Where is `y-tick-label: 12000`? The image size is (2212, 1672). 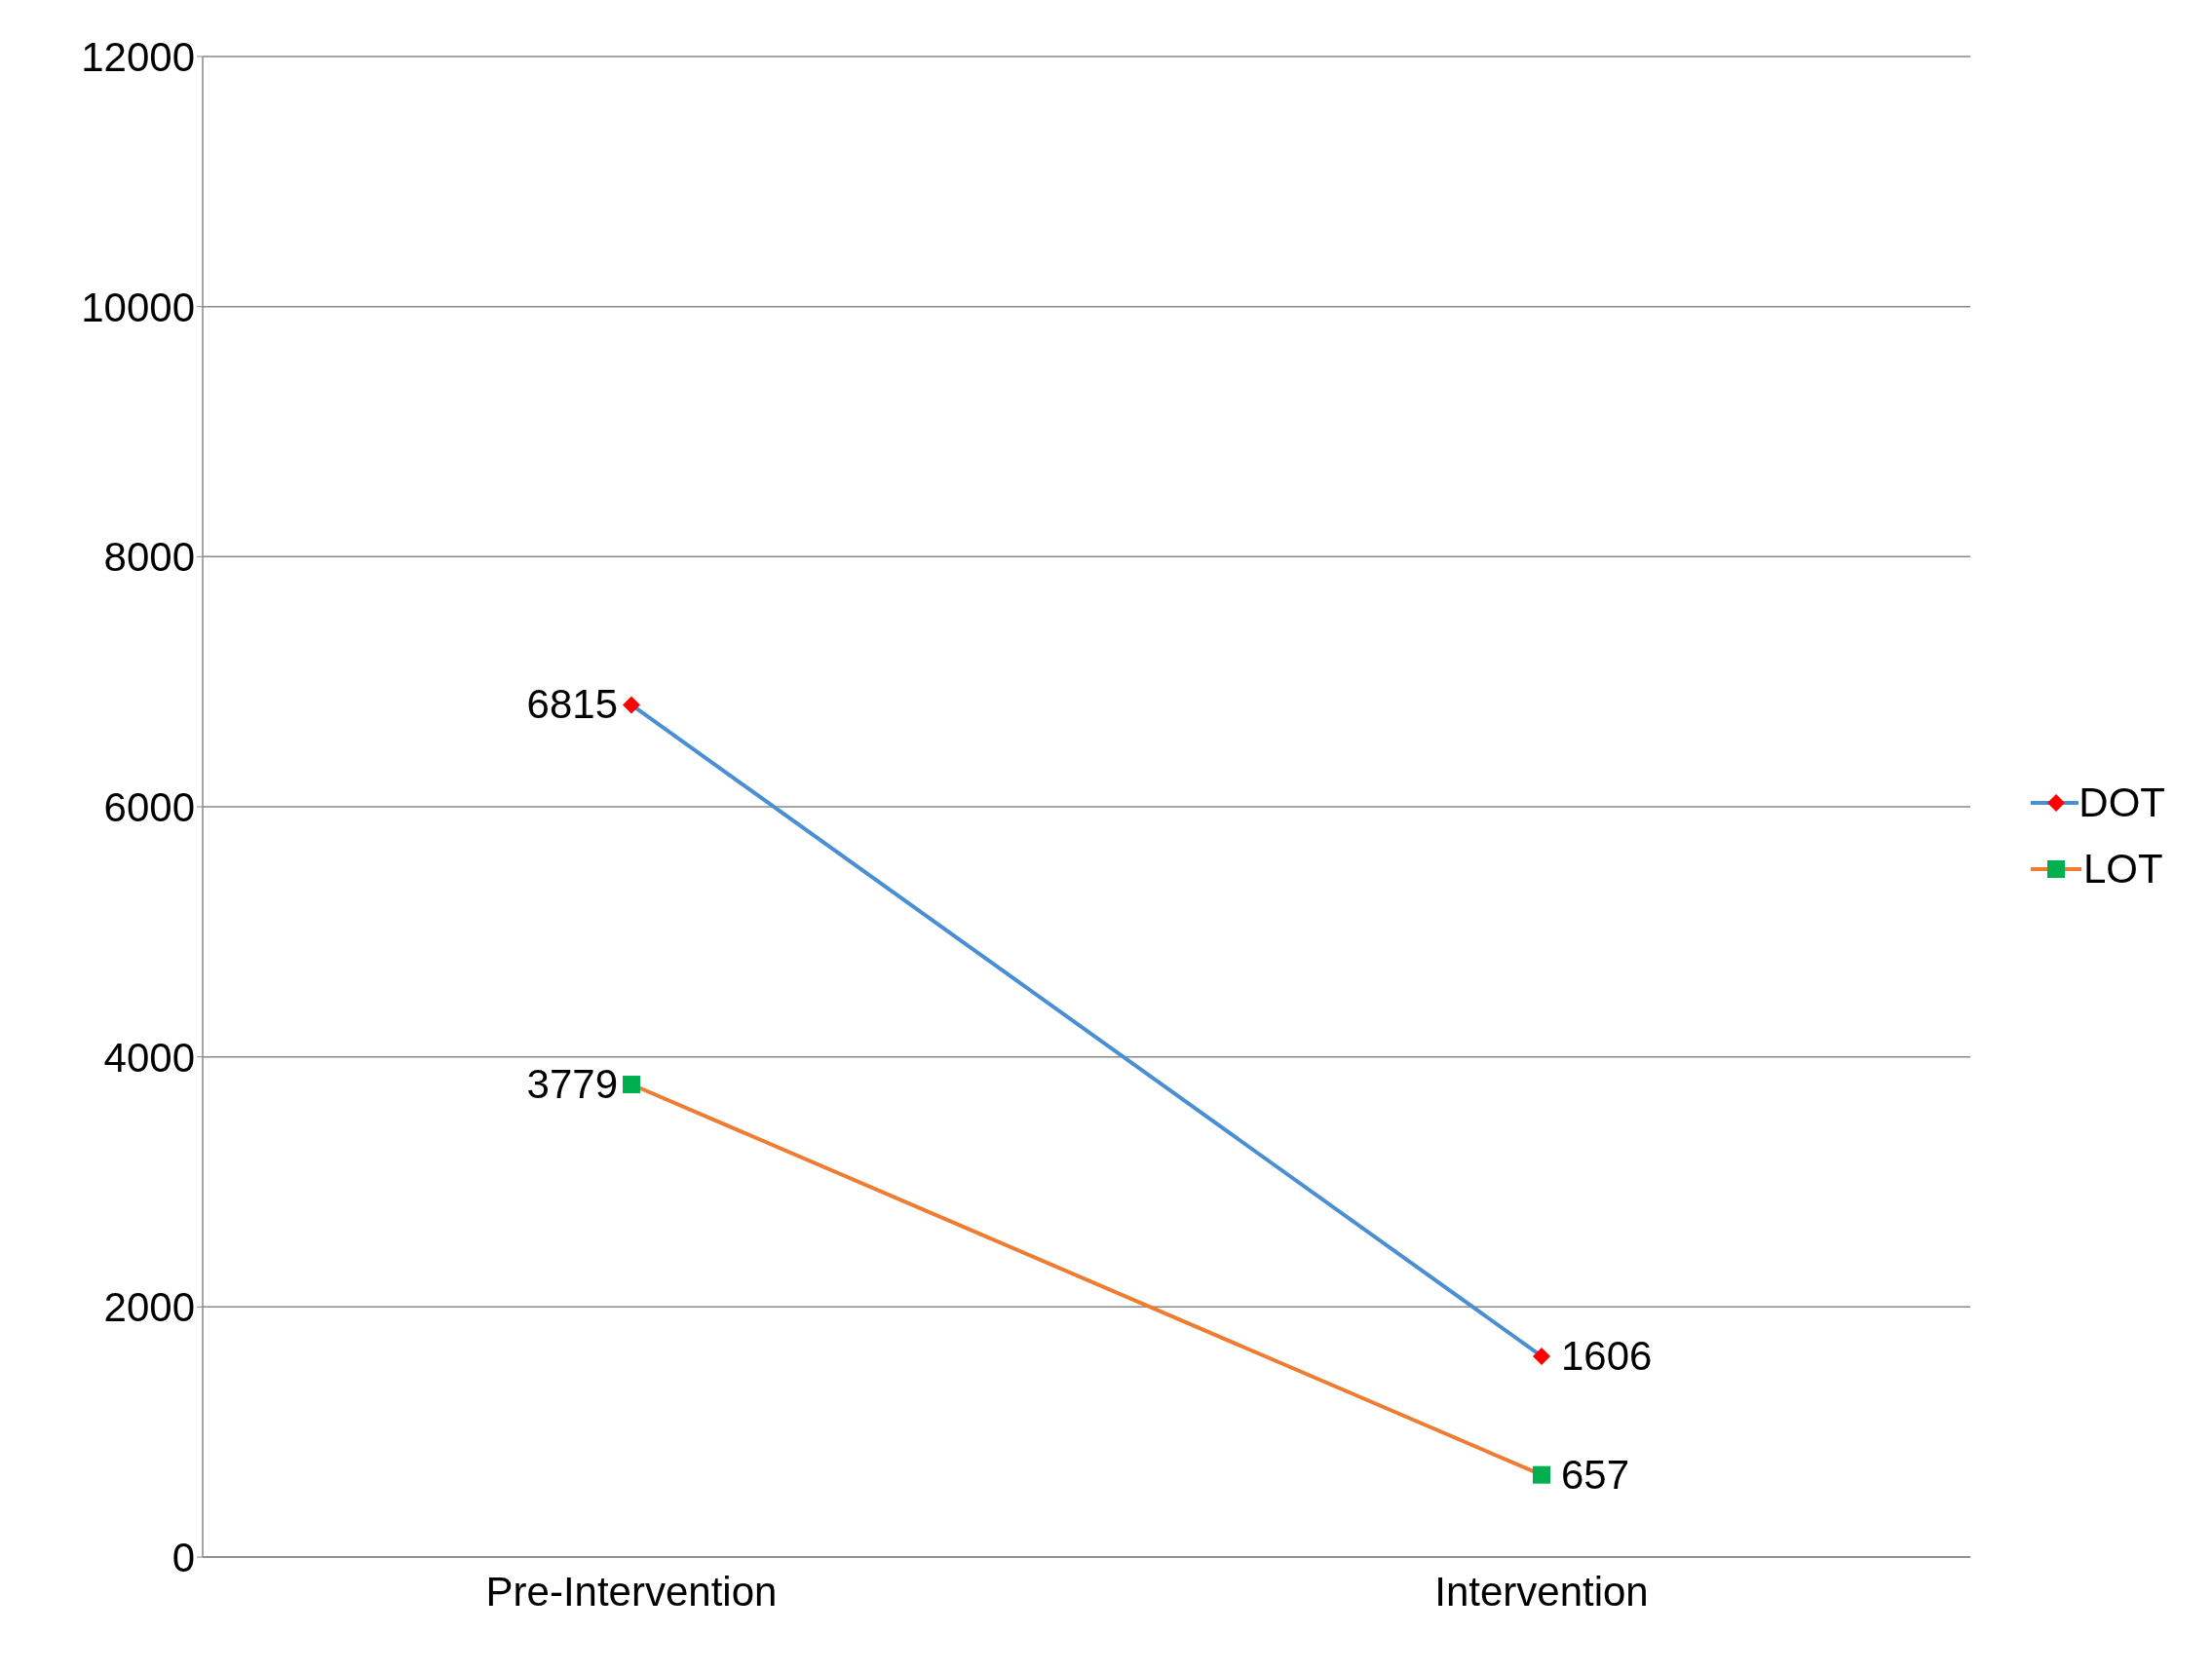 y-tick-label: 12000 is located at coordinates (138, 57).